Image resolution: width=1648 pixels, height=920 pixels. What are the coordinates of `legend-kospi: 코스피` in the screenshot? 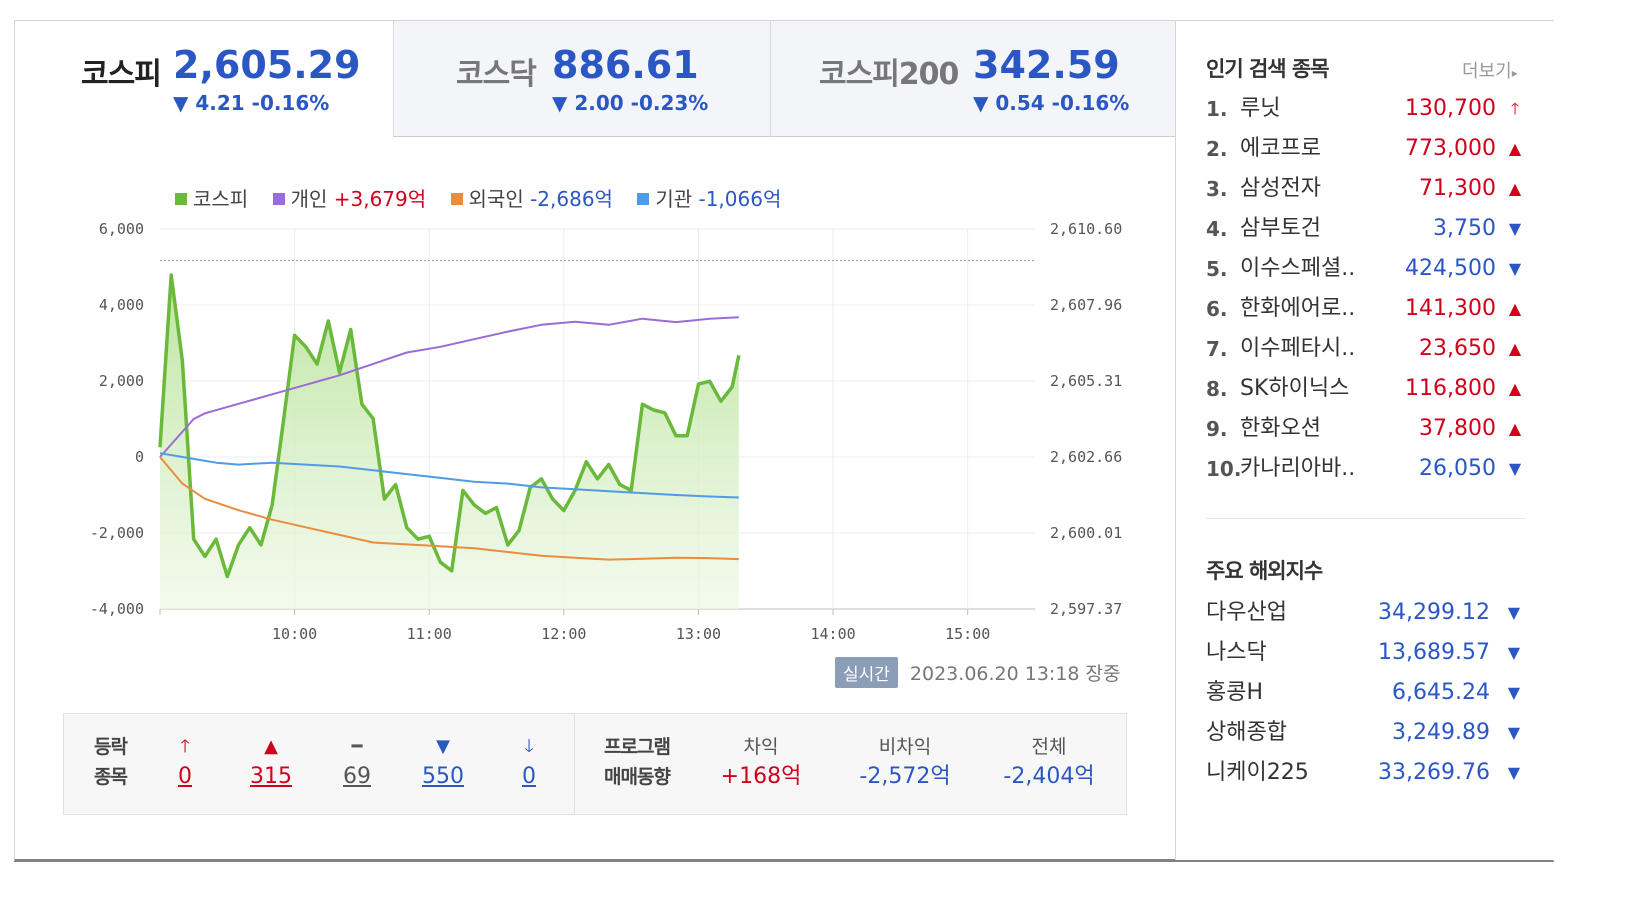 It's located at (211, 197).